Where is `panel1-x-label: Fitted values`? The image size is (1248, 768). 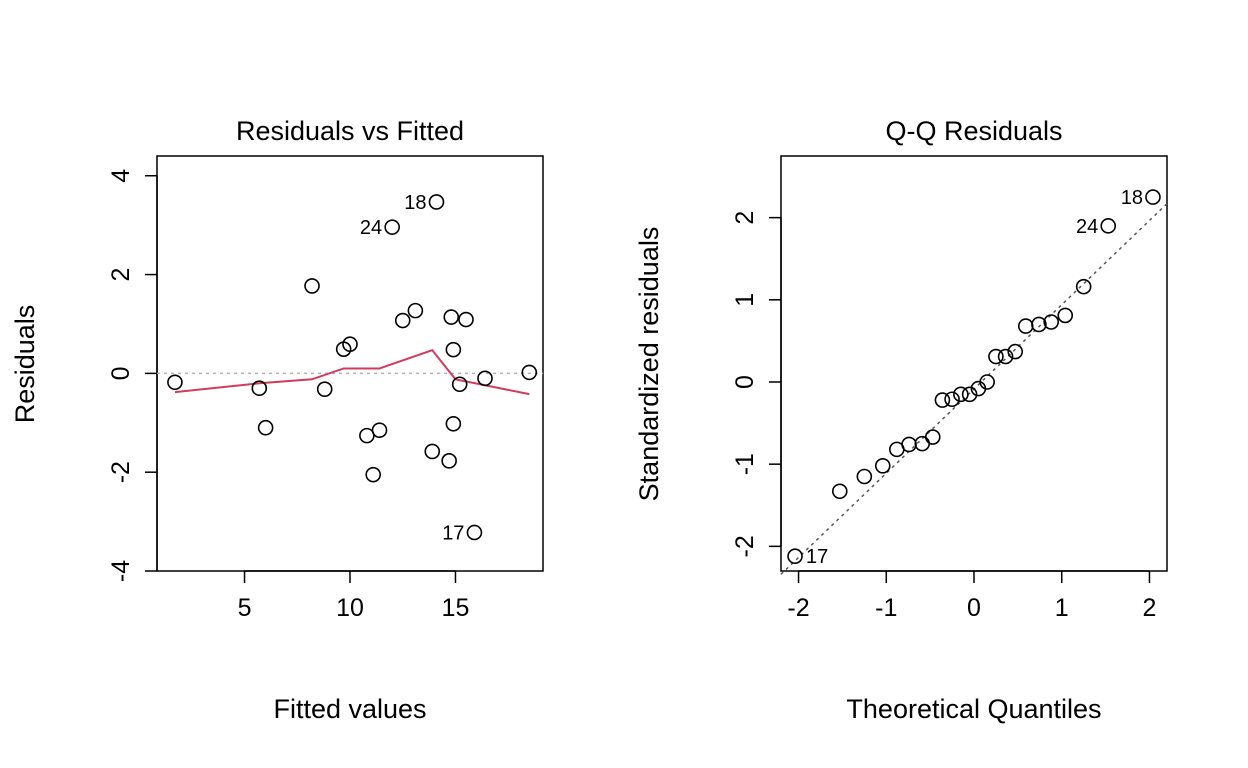 panel1-x-label: Fitted values is located at coordinates (349, 709).